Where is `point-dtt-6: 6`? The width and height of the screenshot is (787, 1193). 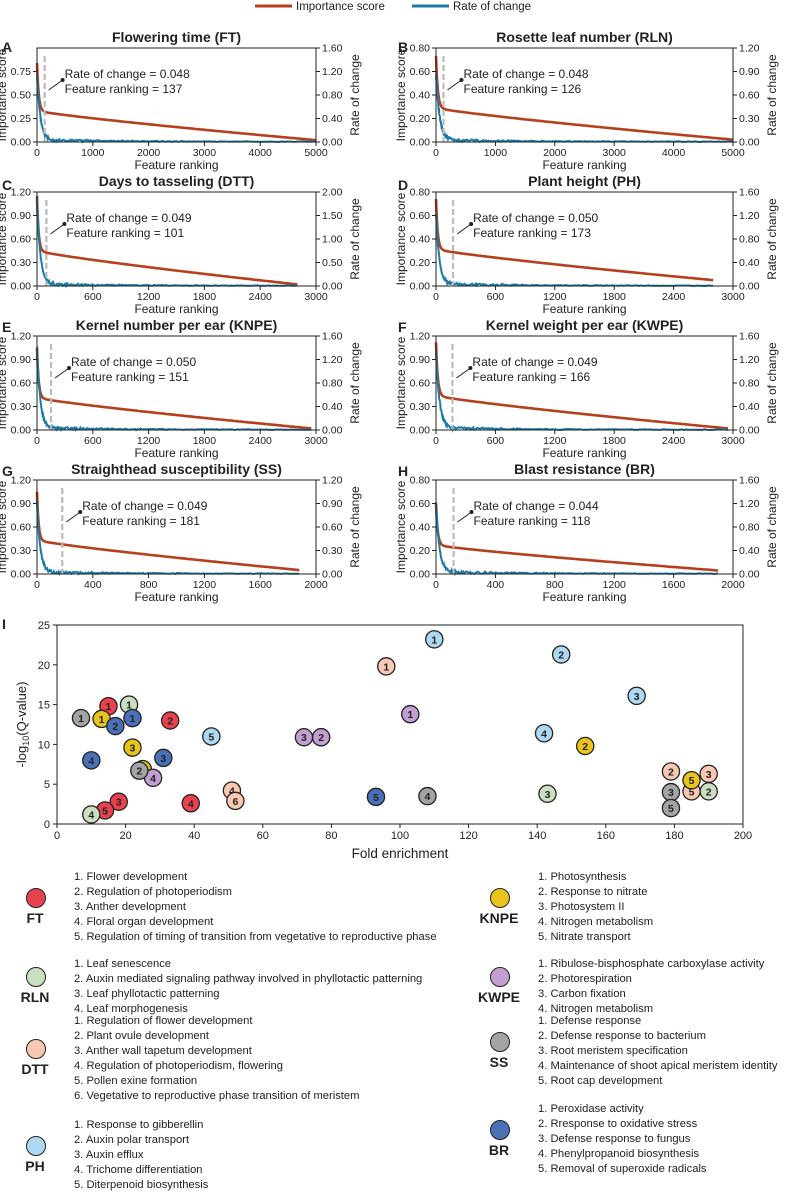
point-dtt-6: 6 is located at coordinates (235, 801).